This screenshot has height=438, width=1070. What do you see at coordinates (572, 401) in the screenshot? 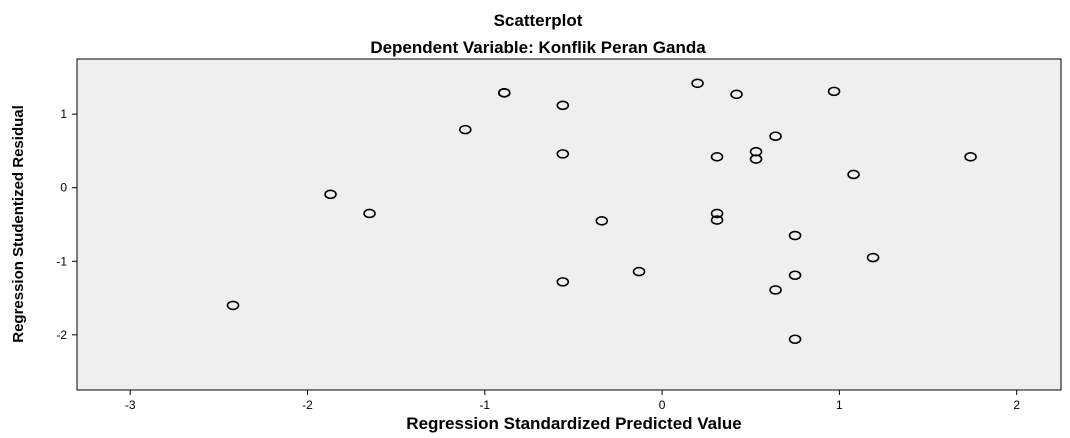
I see `x-axis: -3 -2 -1 0 1 2` at bounding box center [572, 401].